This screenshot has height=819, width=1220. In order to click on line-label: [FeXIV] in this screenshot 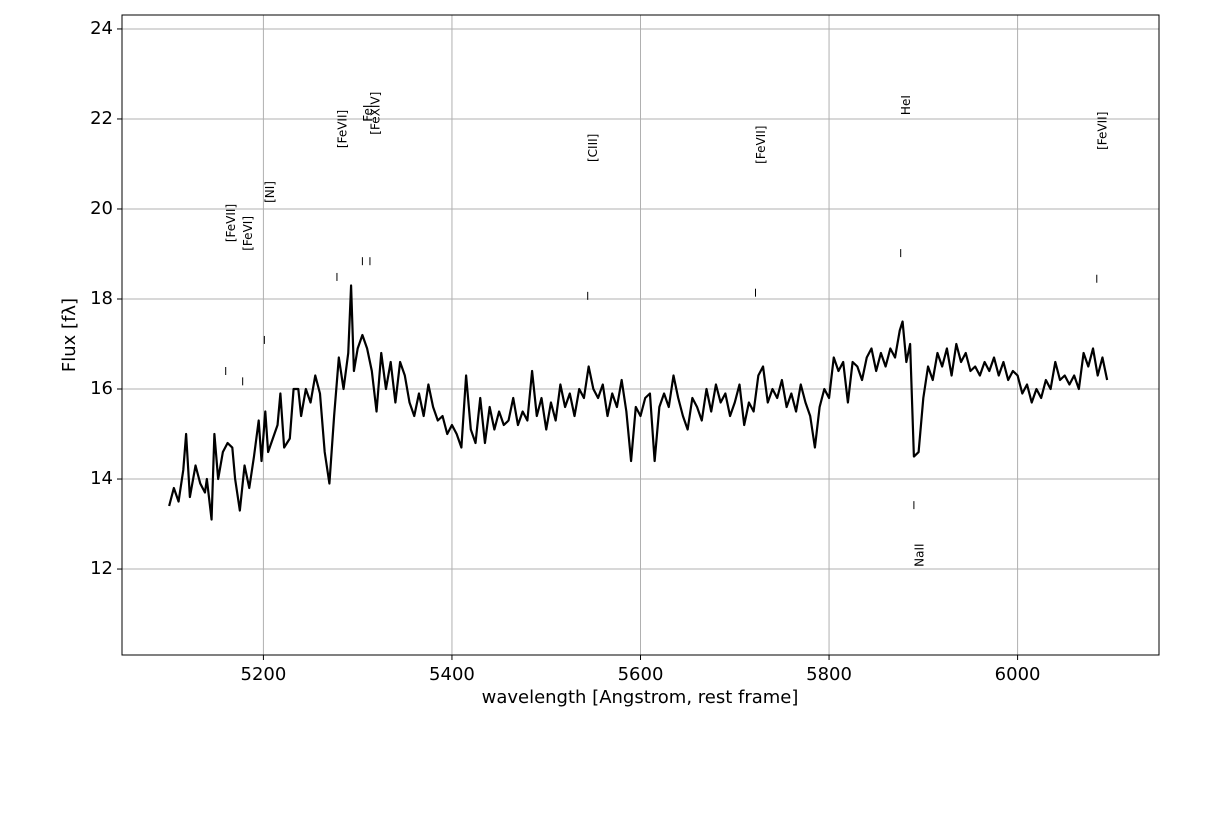, I will do `click(375, 113)`.